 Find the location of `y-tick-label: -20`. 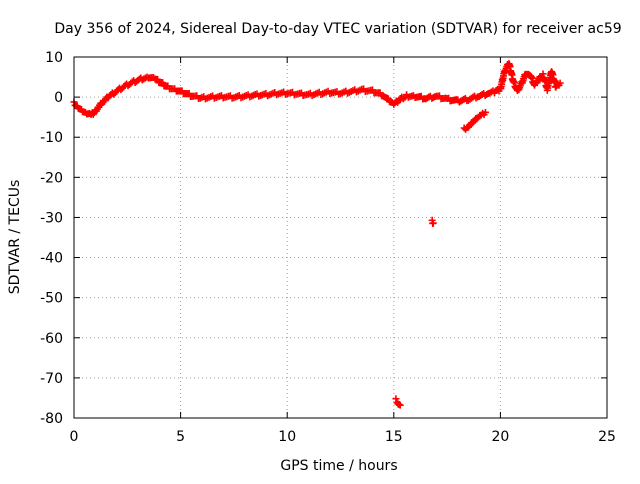

y-tick-label: -20 is located at coordinates (51, 178).